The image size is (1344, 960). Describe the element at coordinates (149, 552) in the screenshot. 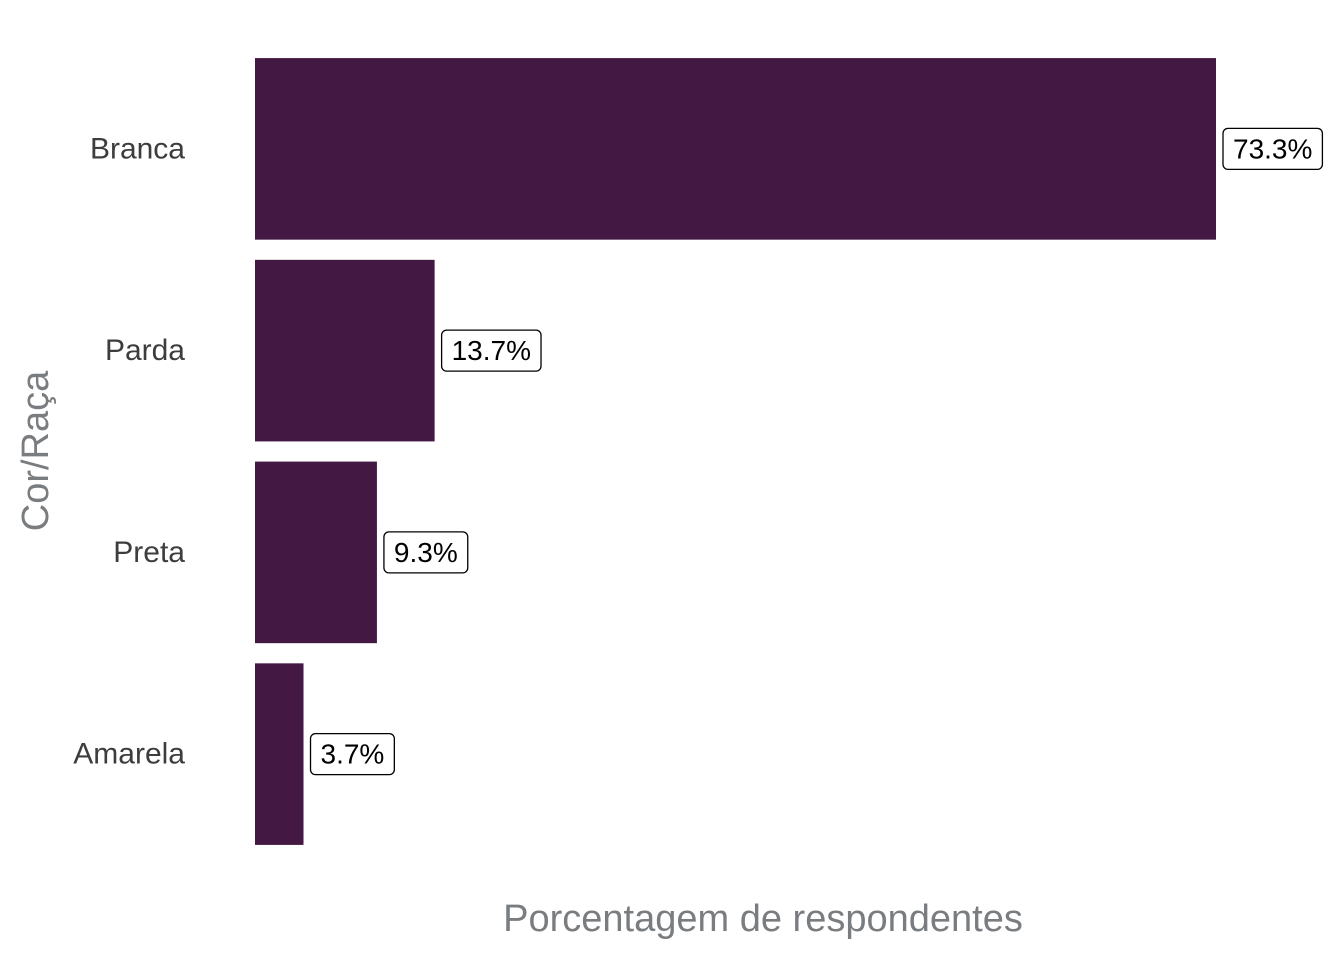

I see `y-tick-label: Preta` at that location.